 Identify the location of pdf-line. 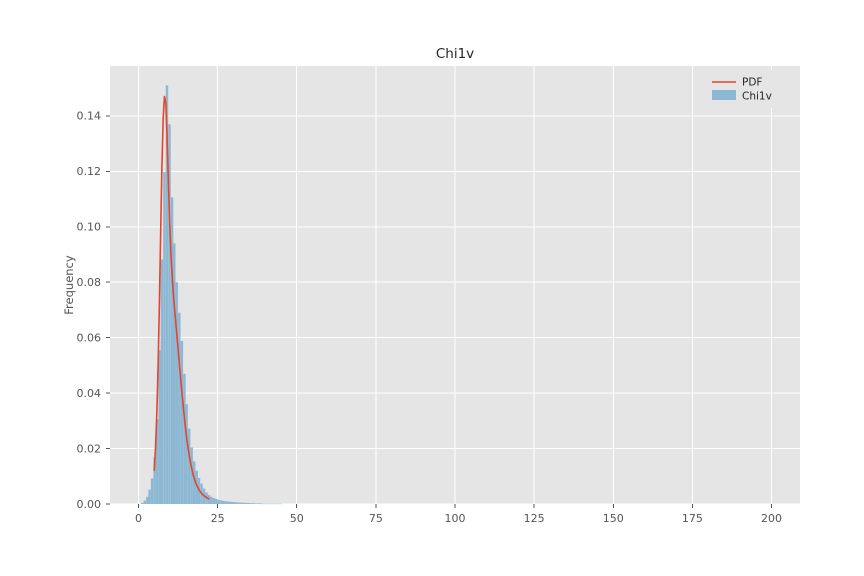
(181, 297).